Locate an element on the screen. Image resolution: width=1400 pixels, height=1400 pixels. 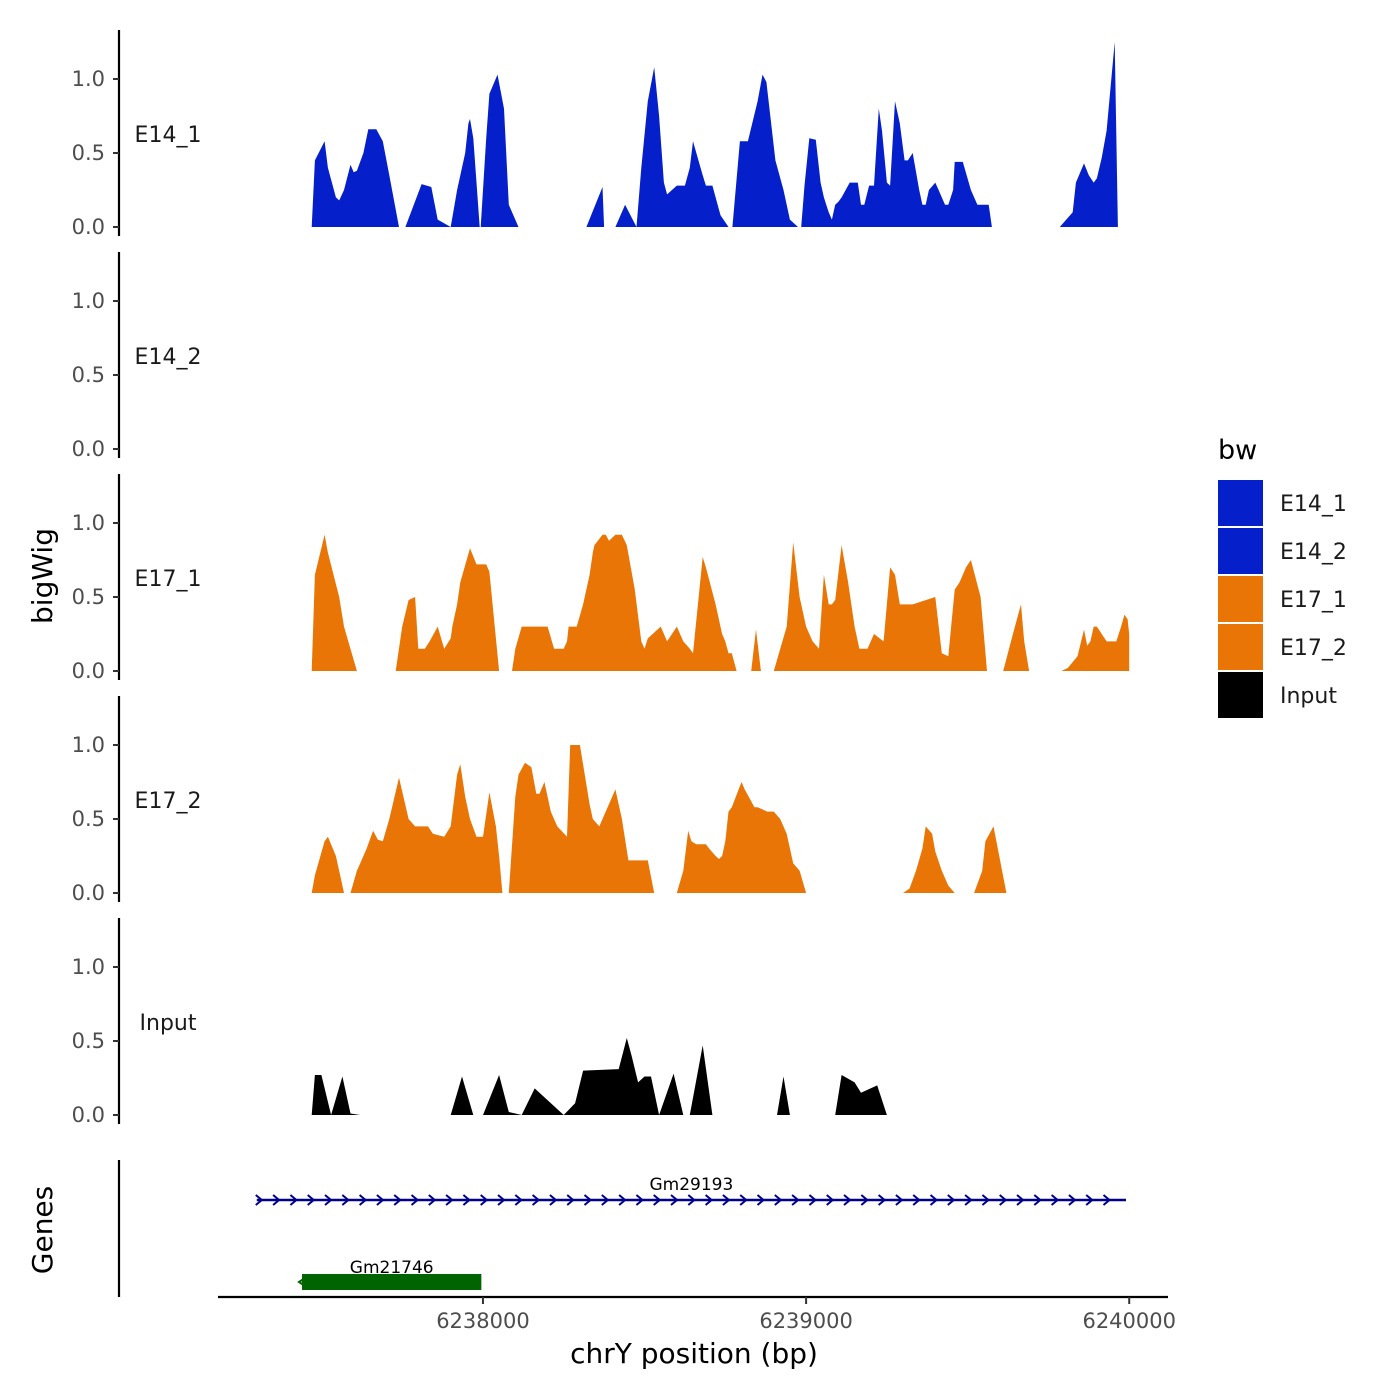
gene-label: Gm29193 is located at coordinates (691, 1185).